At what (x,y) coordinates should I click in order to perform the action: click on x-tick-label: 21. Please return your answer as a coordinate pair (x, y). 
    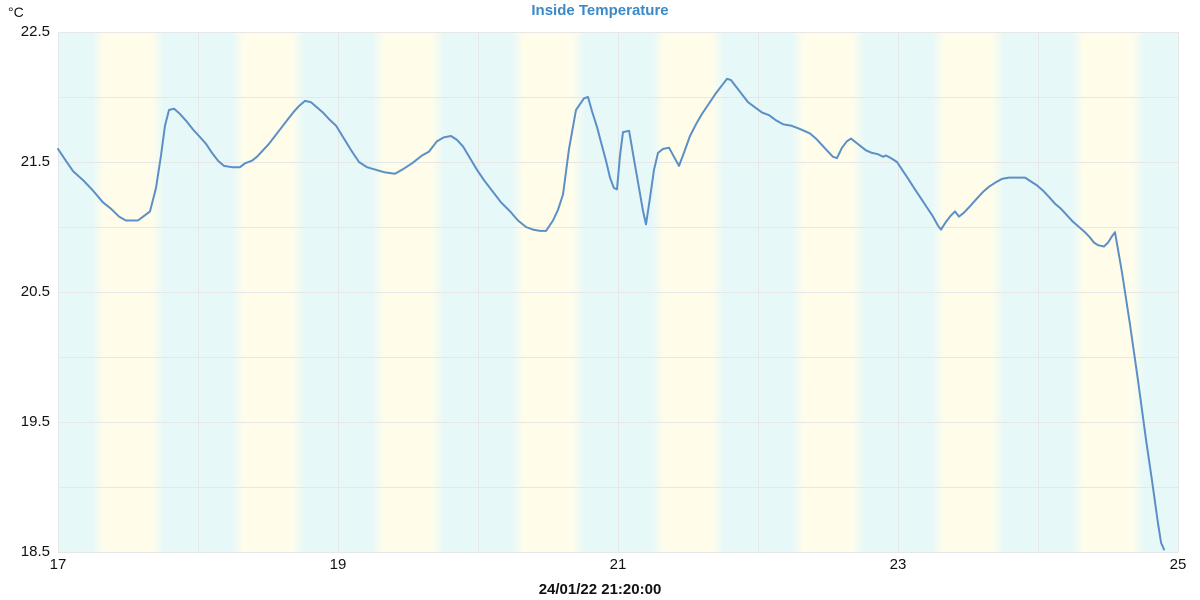
    Looking at the image, I should click on (618, 564).